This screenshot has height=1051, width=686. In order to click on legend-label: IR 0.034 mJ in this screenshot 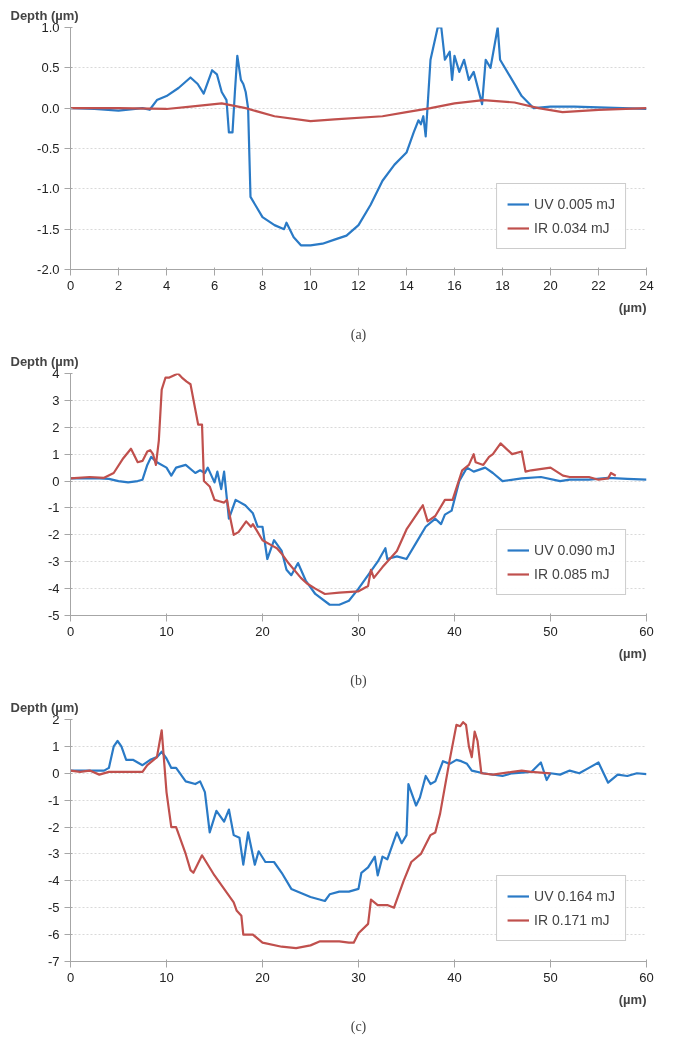, I will do `click(572, 228)`.